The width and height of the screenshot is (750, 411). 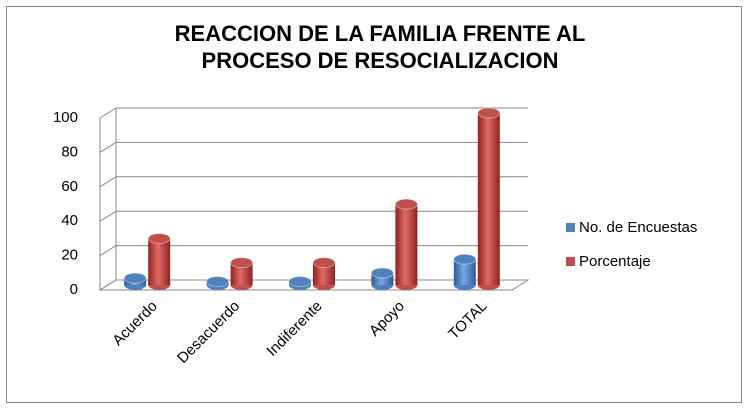 What do you see at coordinates (135, 324) in the screenshot?
I see `x-tick-label: Acuerdo` at bounding box center [135, 324].